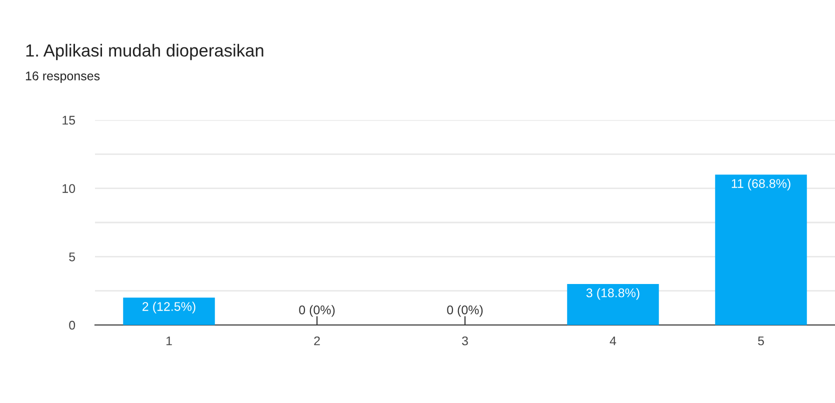 Image resolution: width=835 pixels, height=403 pixels. I want to click on y-tick-label: 5, so click(72, 257).